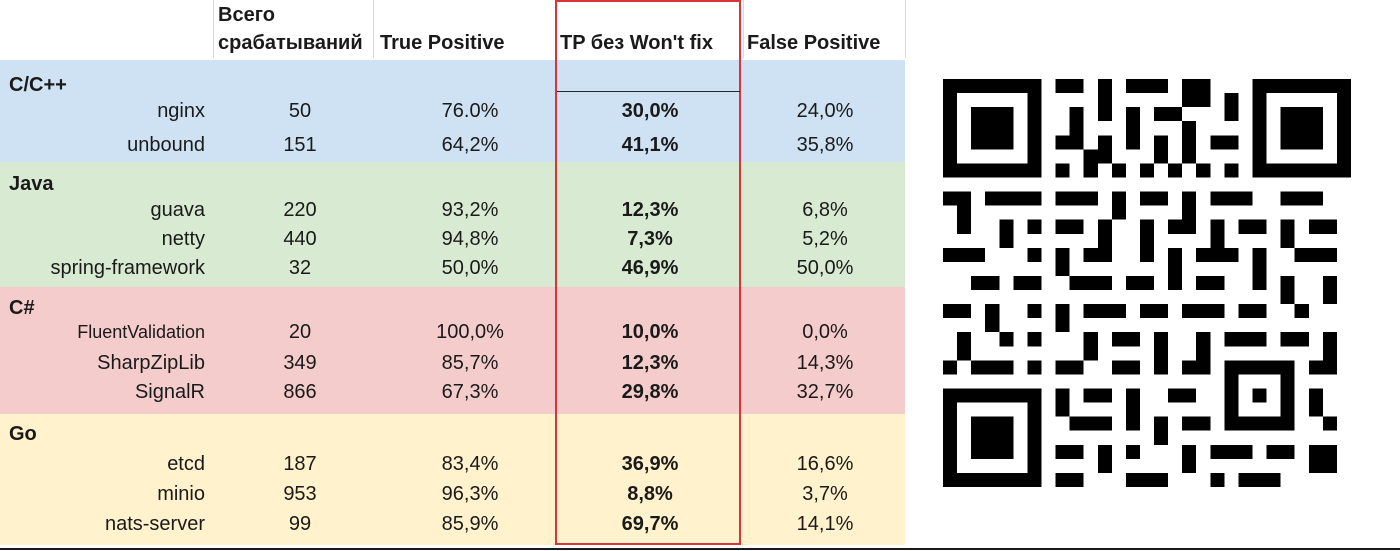  I want to click on header-total-line2: срабатываний, so click(290, 43).